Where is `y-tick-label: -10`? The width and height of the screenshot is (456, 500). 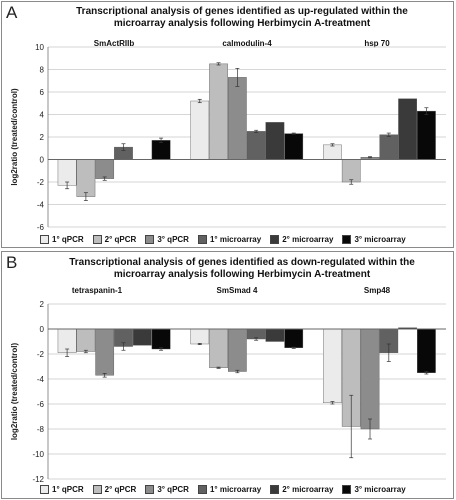
y-tick-label: -10 is located at coordinates (38, 454).